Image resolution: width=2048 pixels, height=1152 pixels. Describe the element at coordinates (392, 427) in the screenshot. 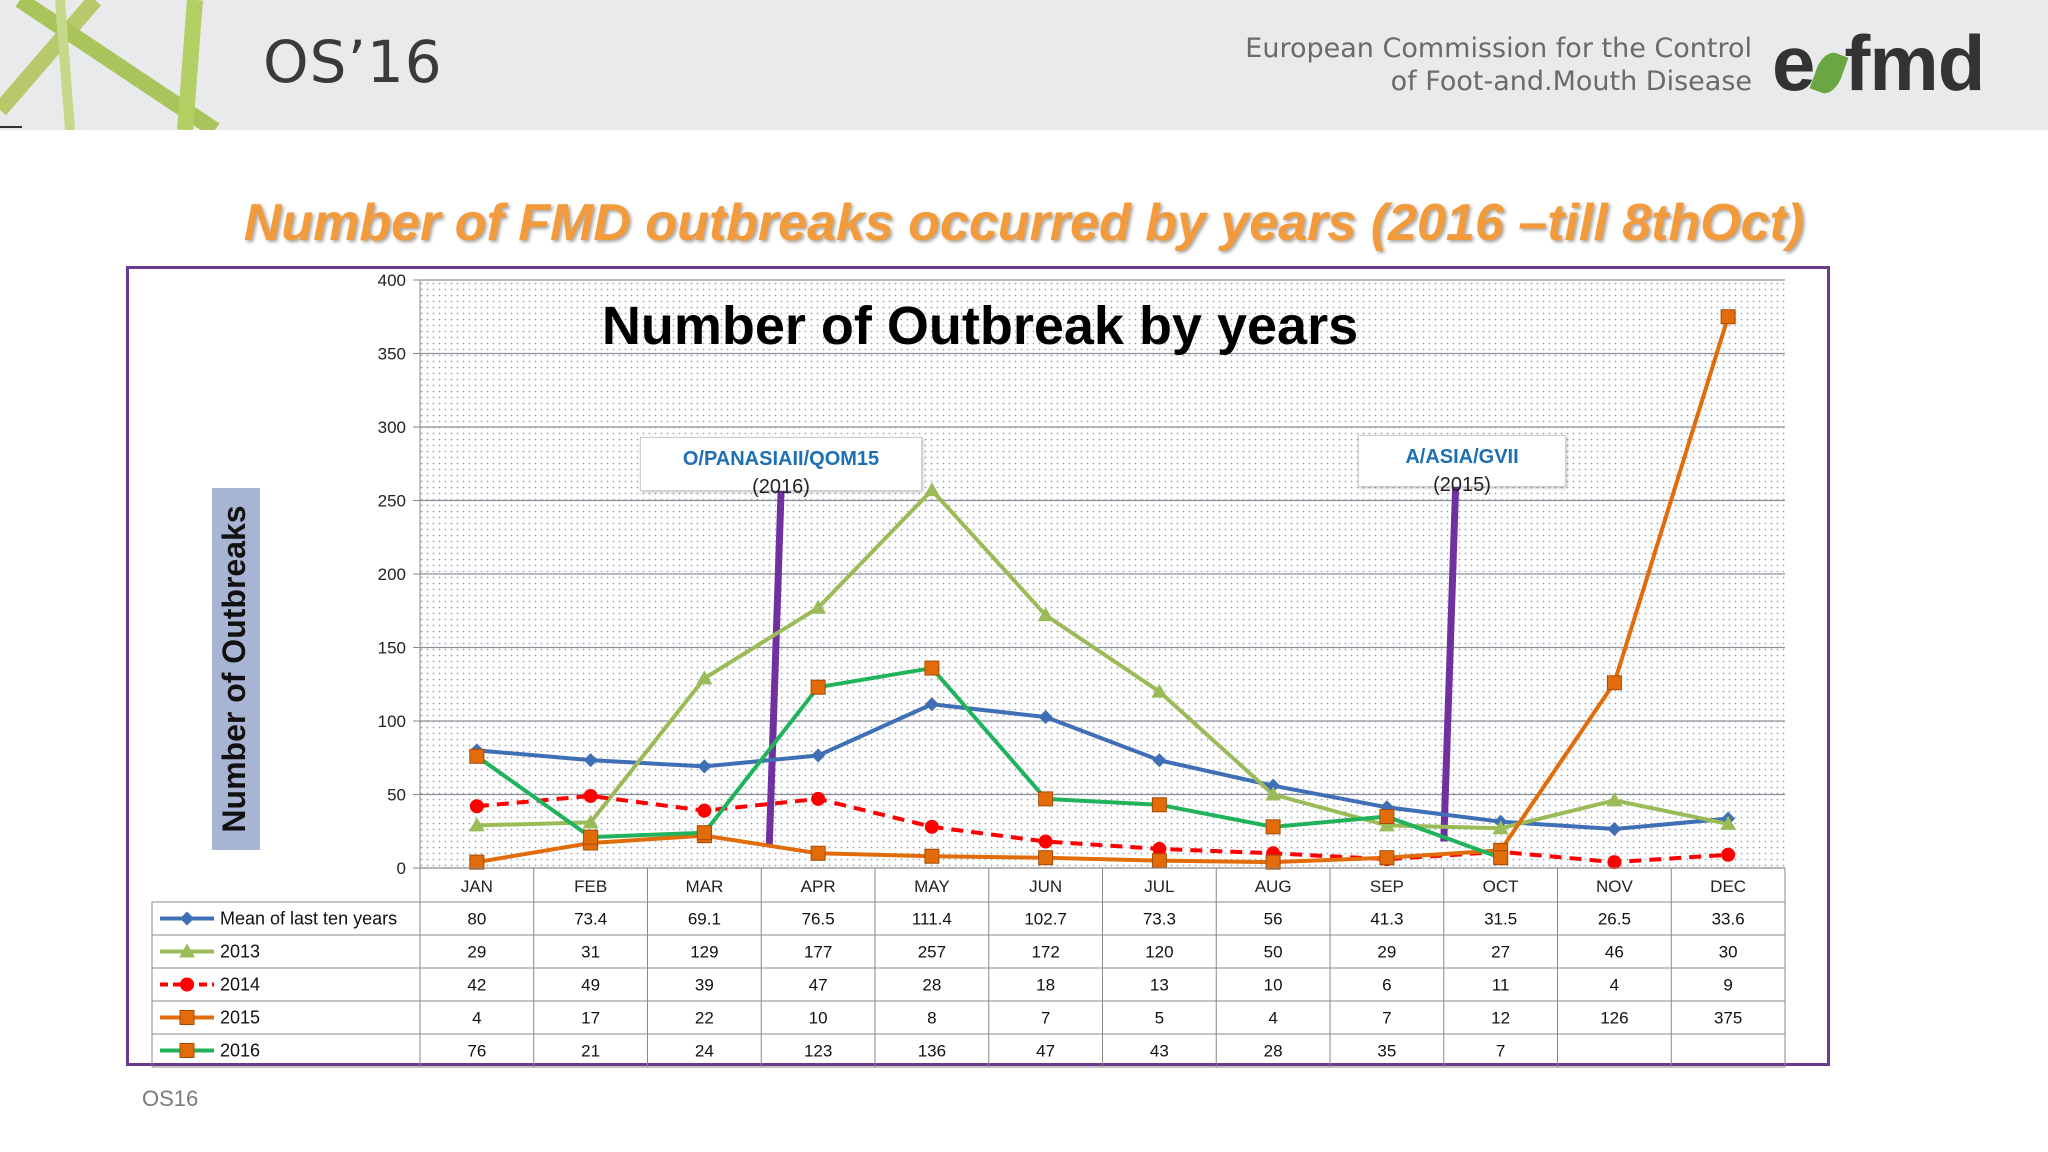

I see `y-tick-label: 300` at that location.